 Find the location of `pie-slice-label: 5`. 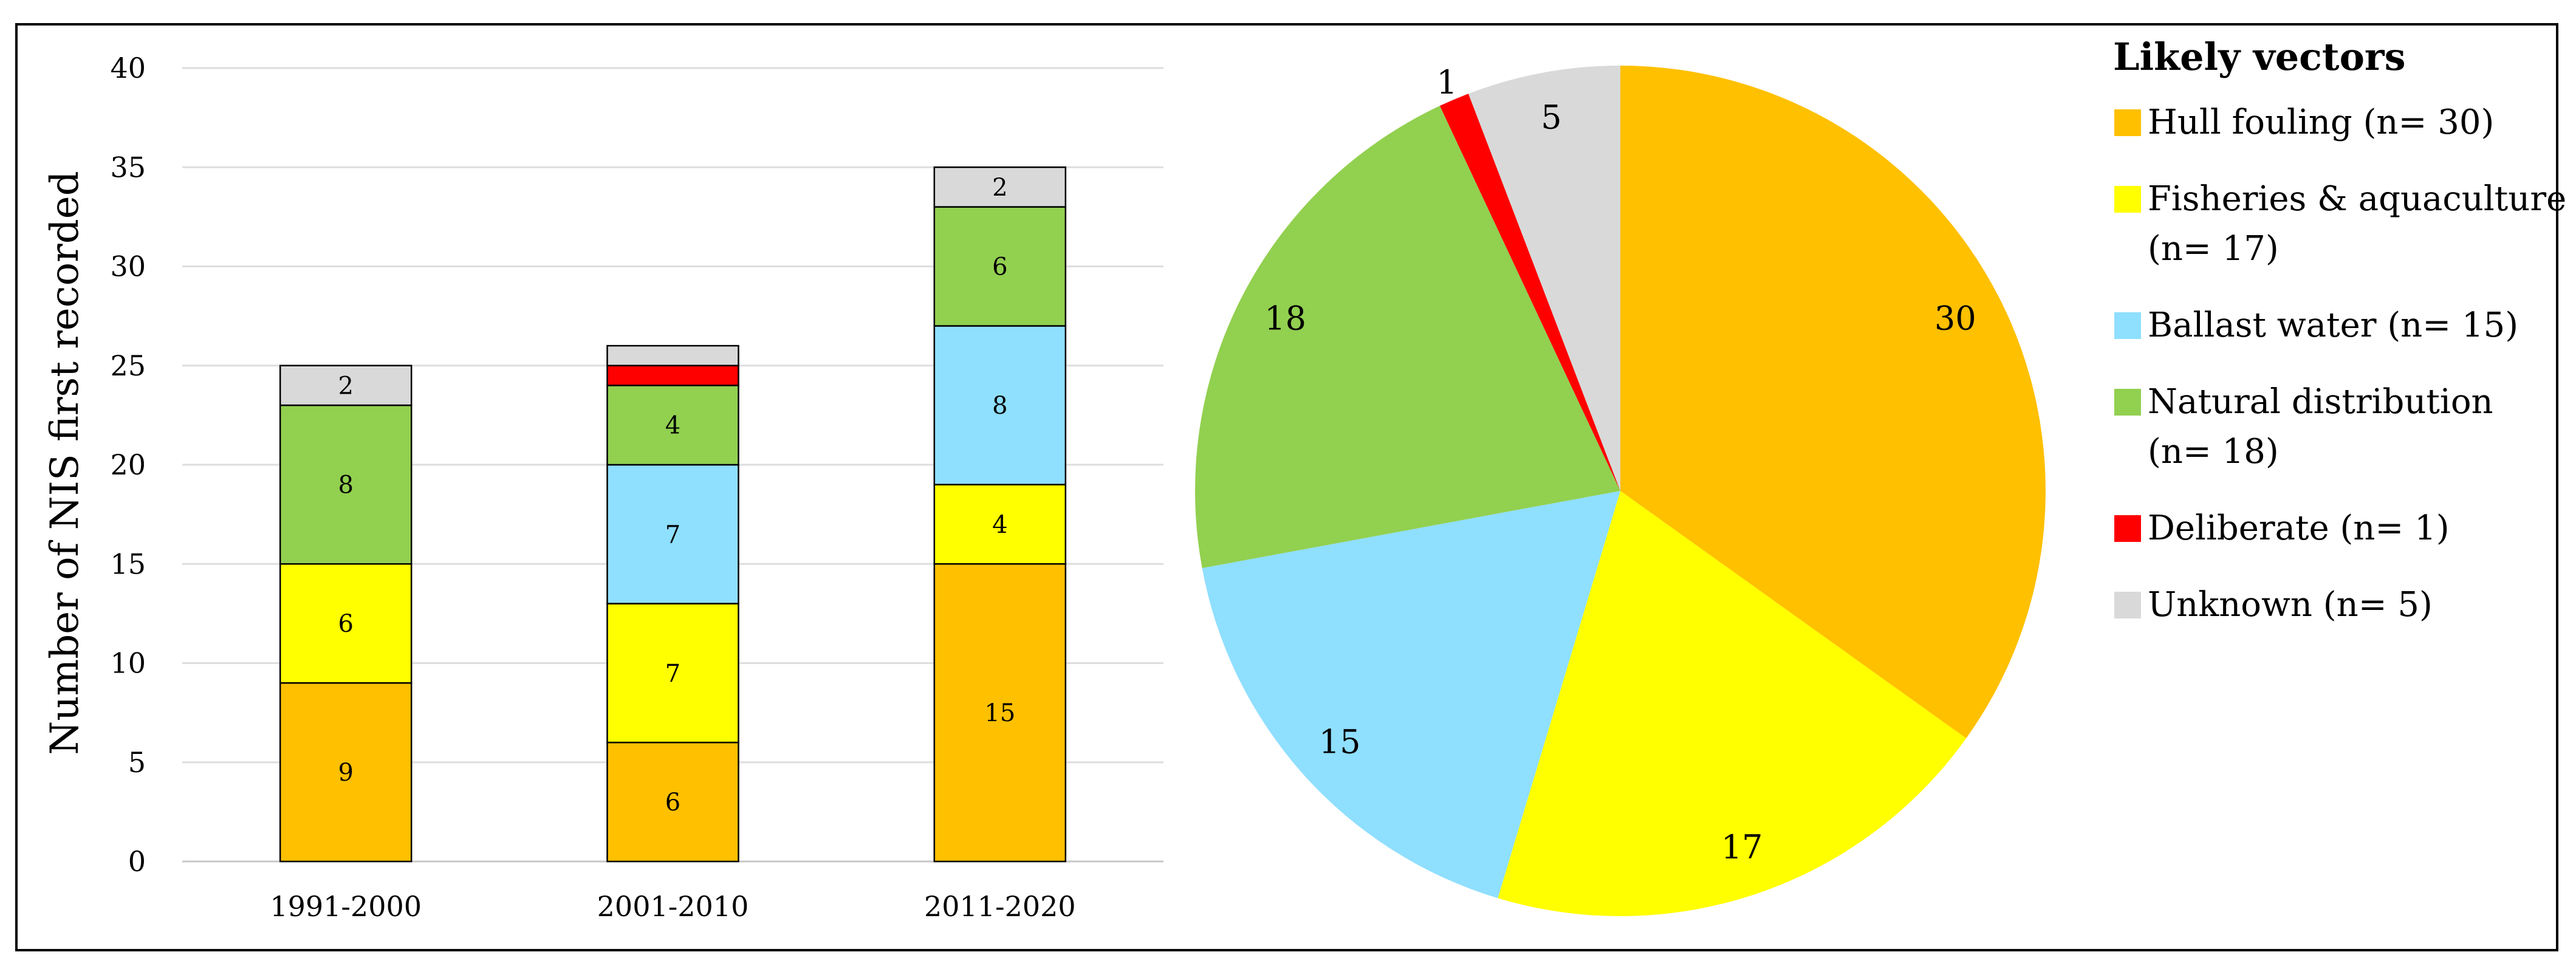

pie-slice-label: 5 is located at coordinates (1551, 117).